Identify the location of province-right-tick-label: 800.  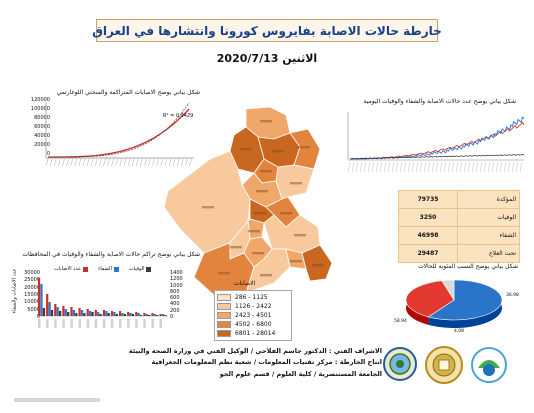
(175, 291).